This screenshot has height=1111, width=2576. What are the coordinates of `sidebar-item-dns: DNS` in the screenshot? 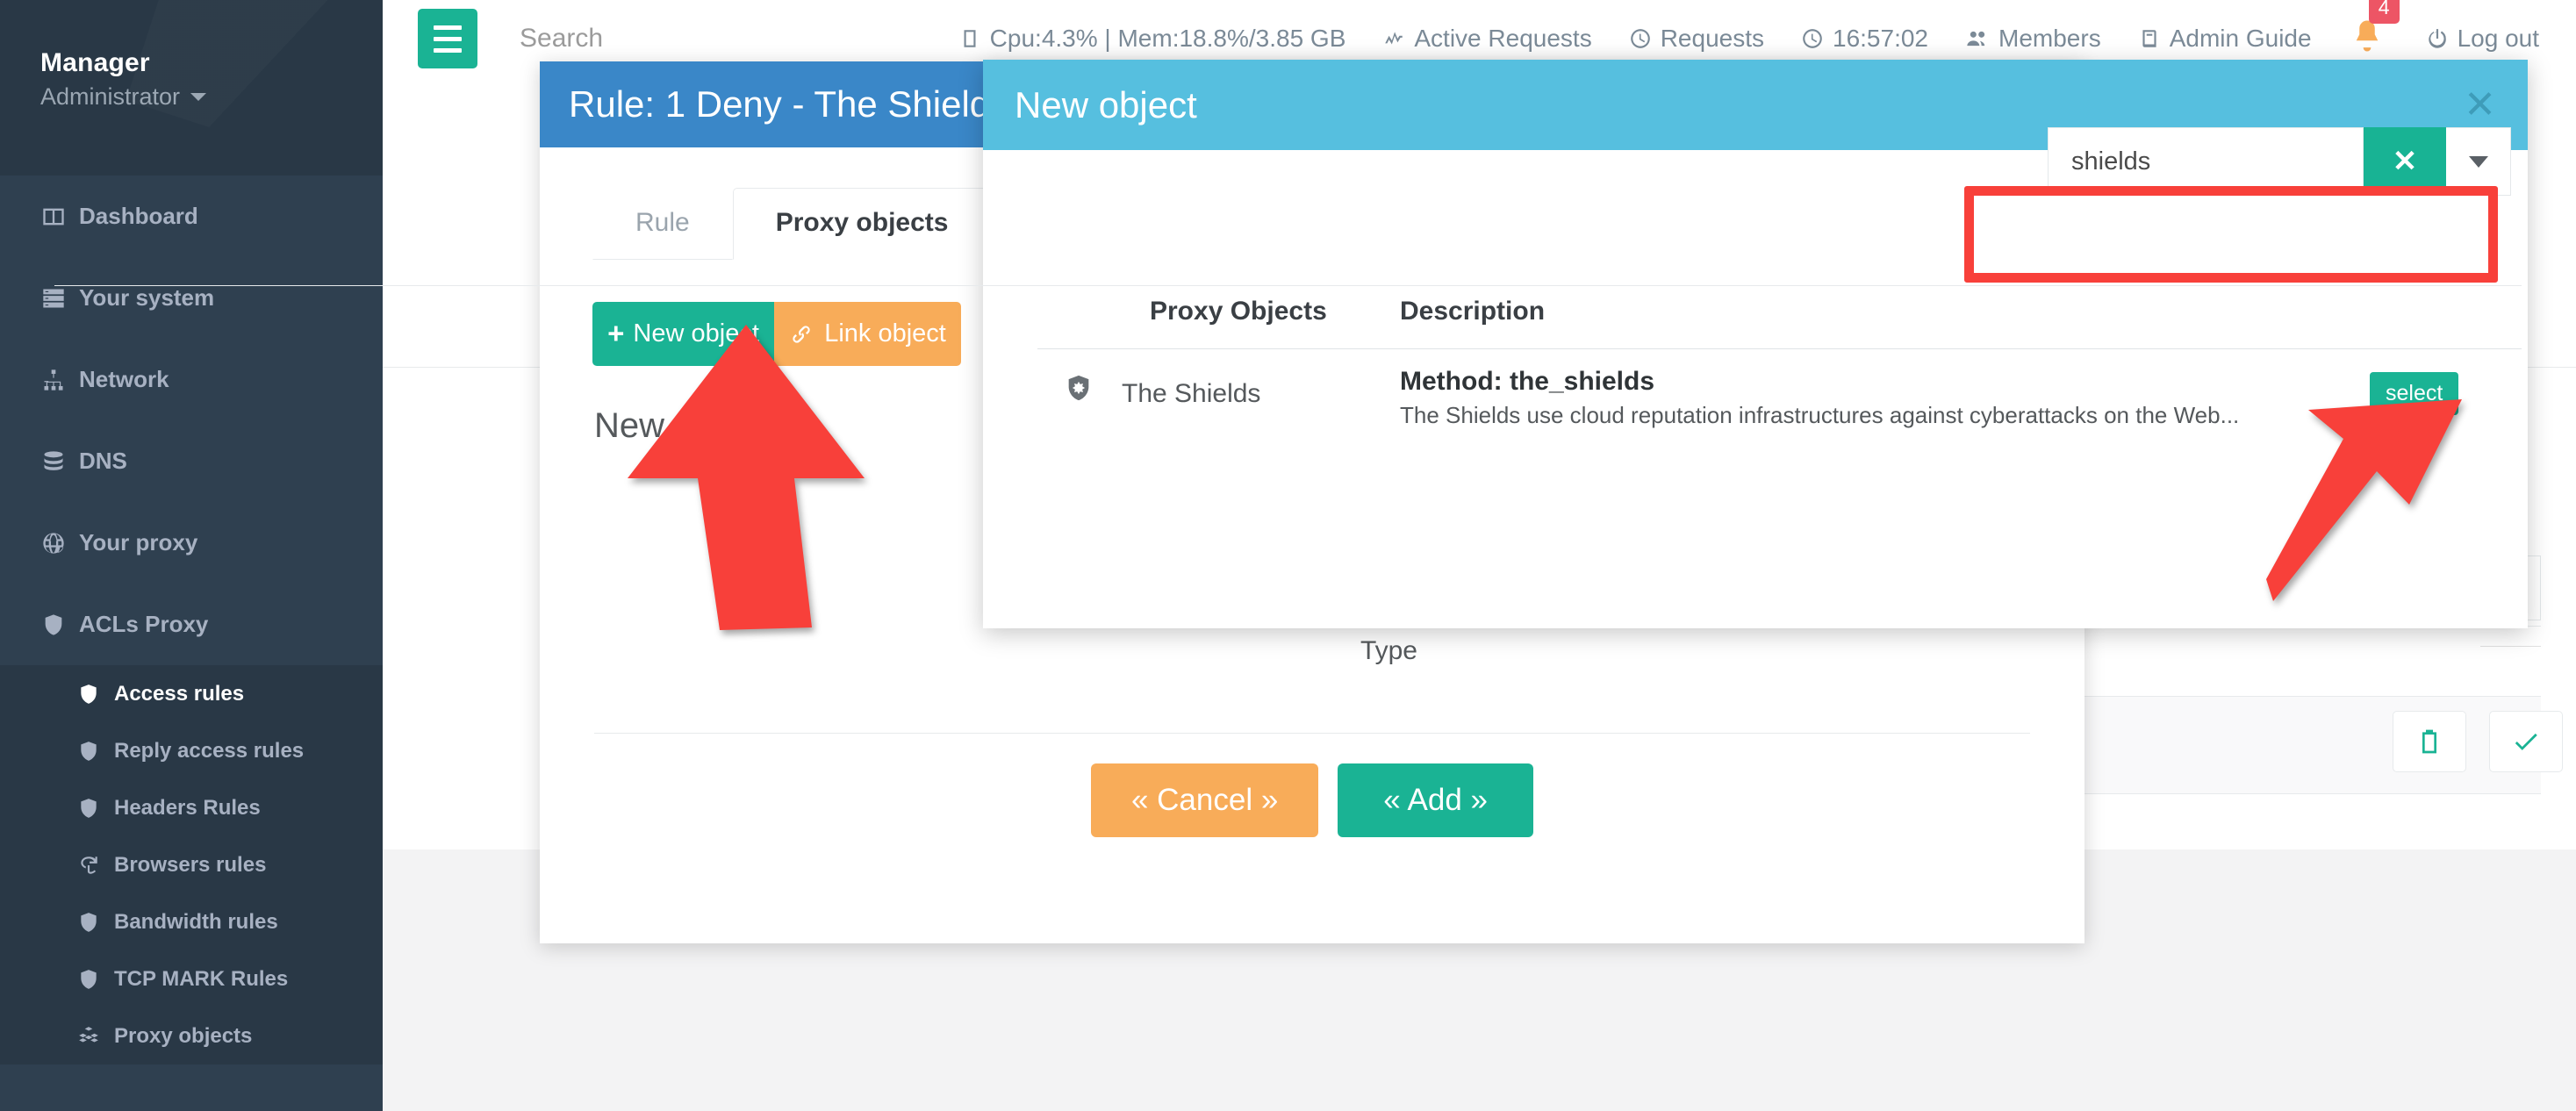 It's located at (191, 461).